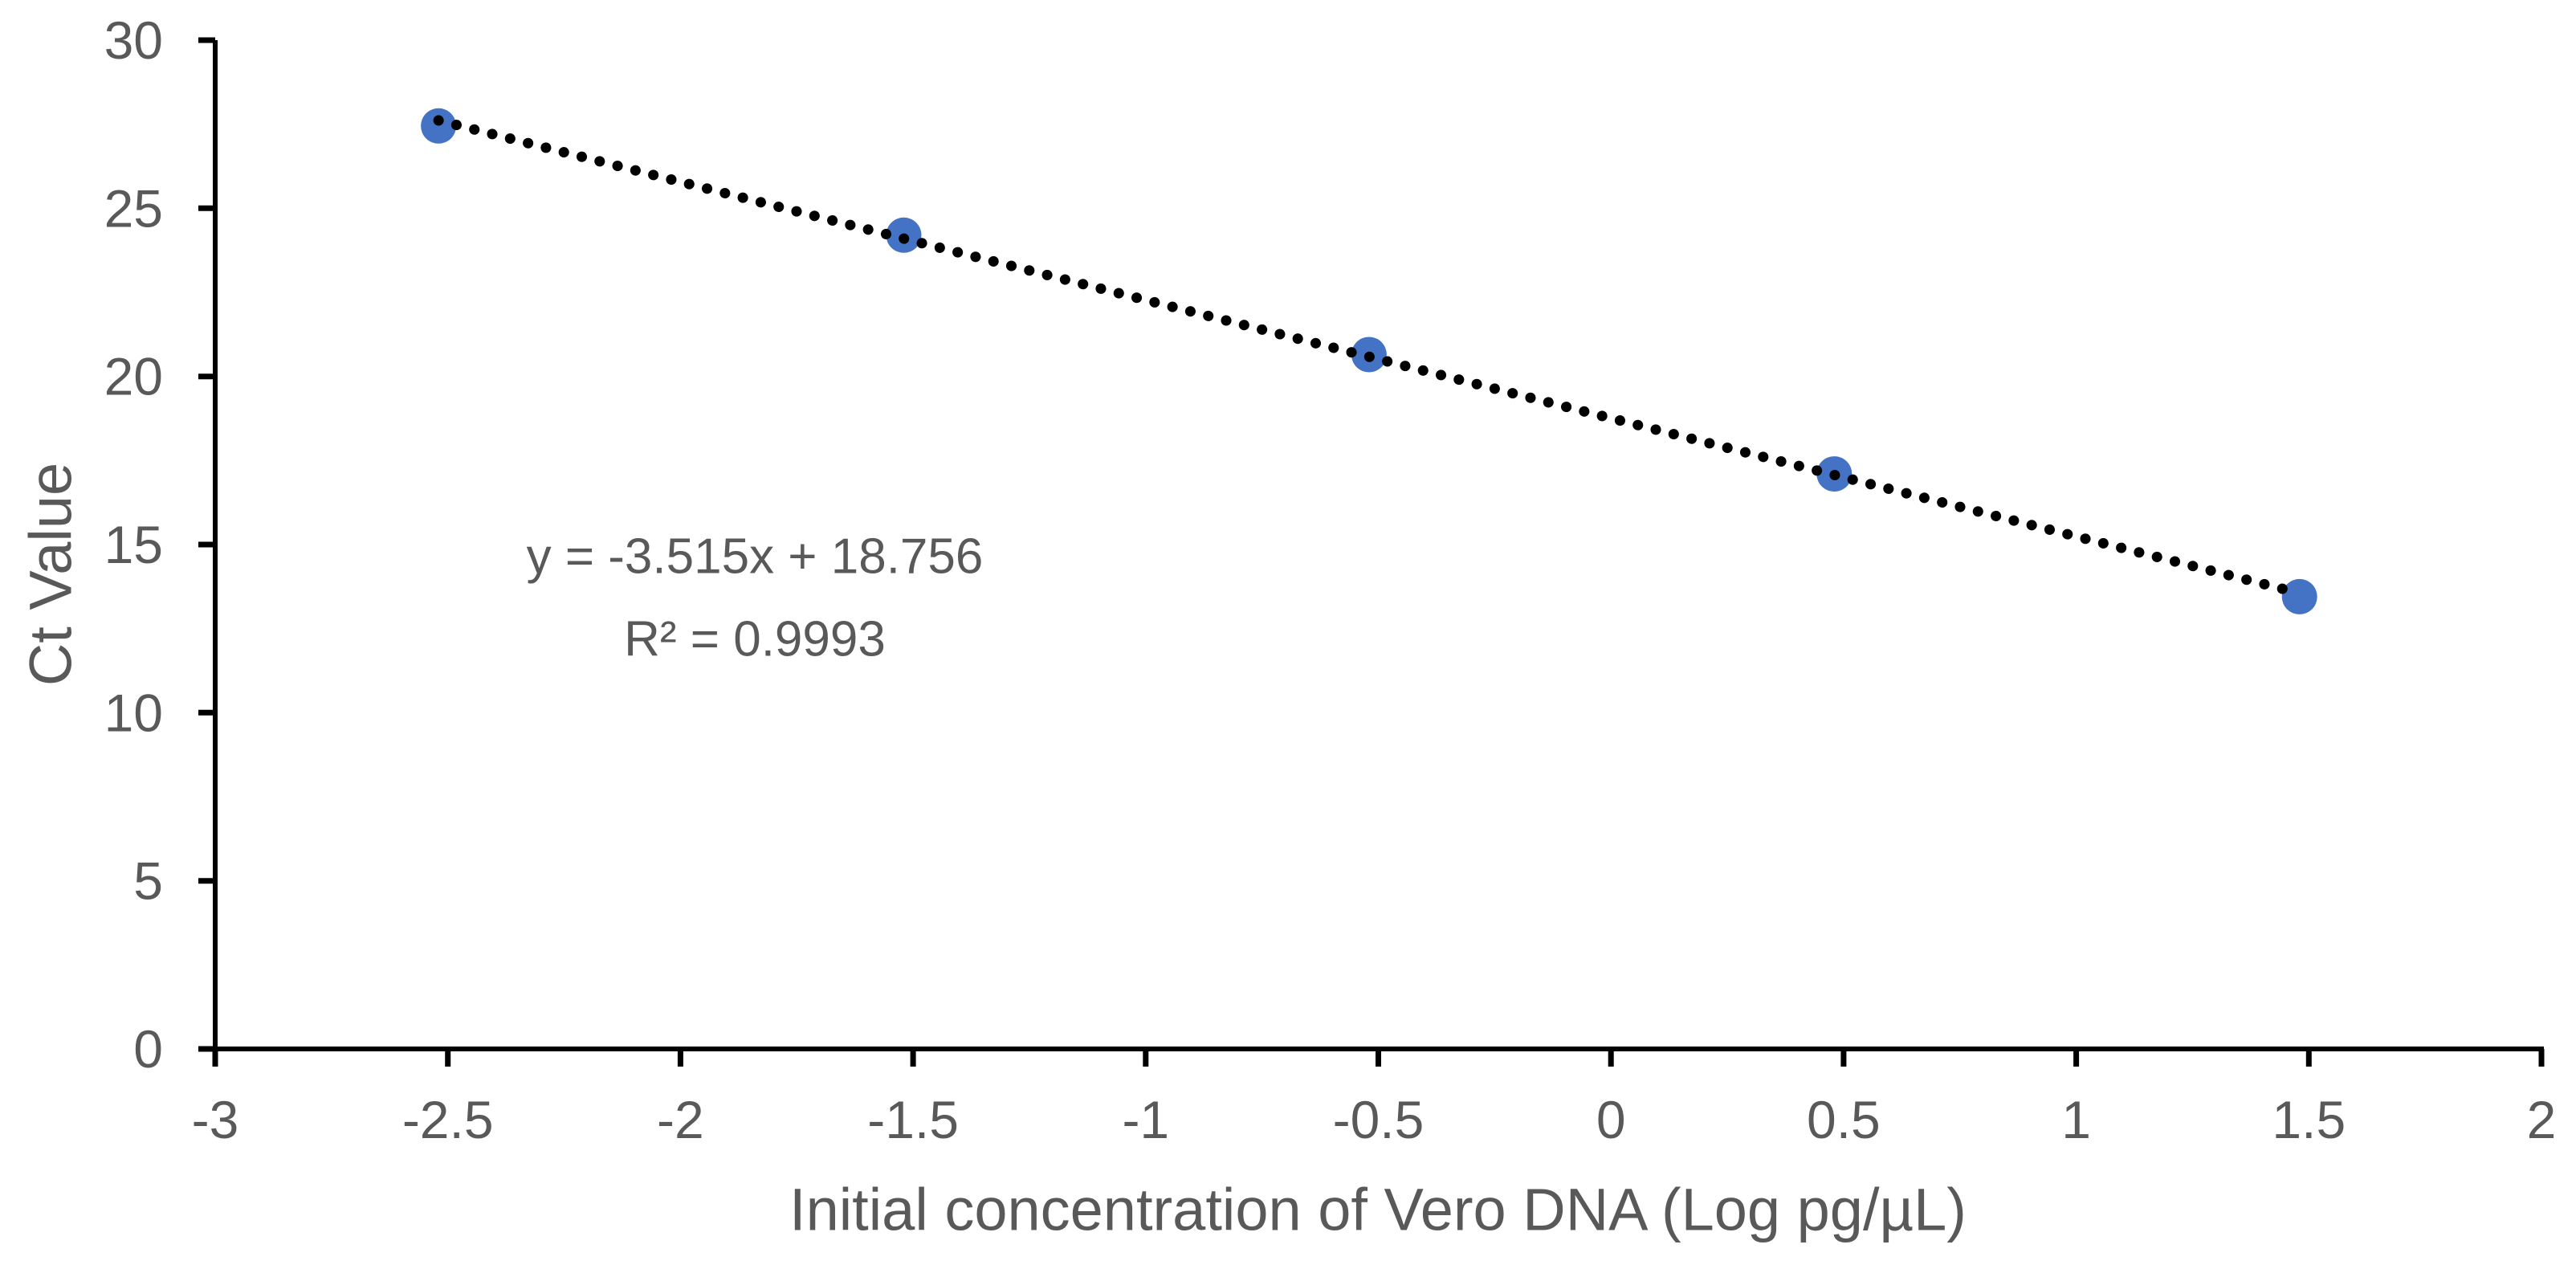 Image resolution: width=2576 pixels, height=1269 pixels. I want to click on y-tick-label: 30, so click(133, 40).